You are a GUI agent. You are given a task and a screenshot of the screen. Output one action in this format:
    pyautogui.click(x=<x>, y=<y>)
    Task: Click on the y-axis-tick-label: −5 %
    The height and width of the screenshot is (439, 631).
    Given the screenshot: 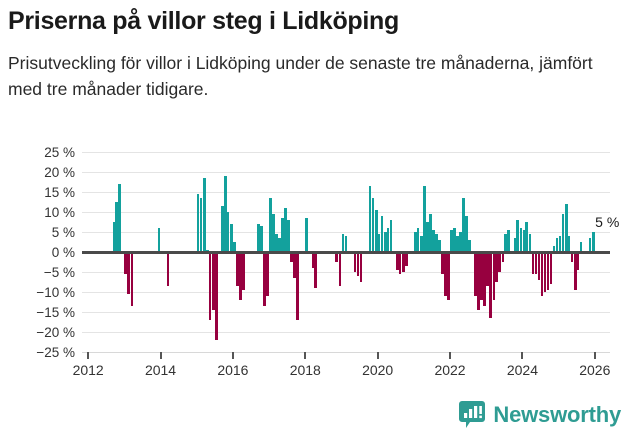 What is the action you would take?
    pyautogui.click(x=59, y=272)
    